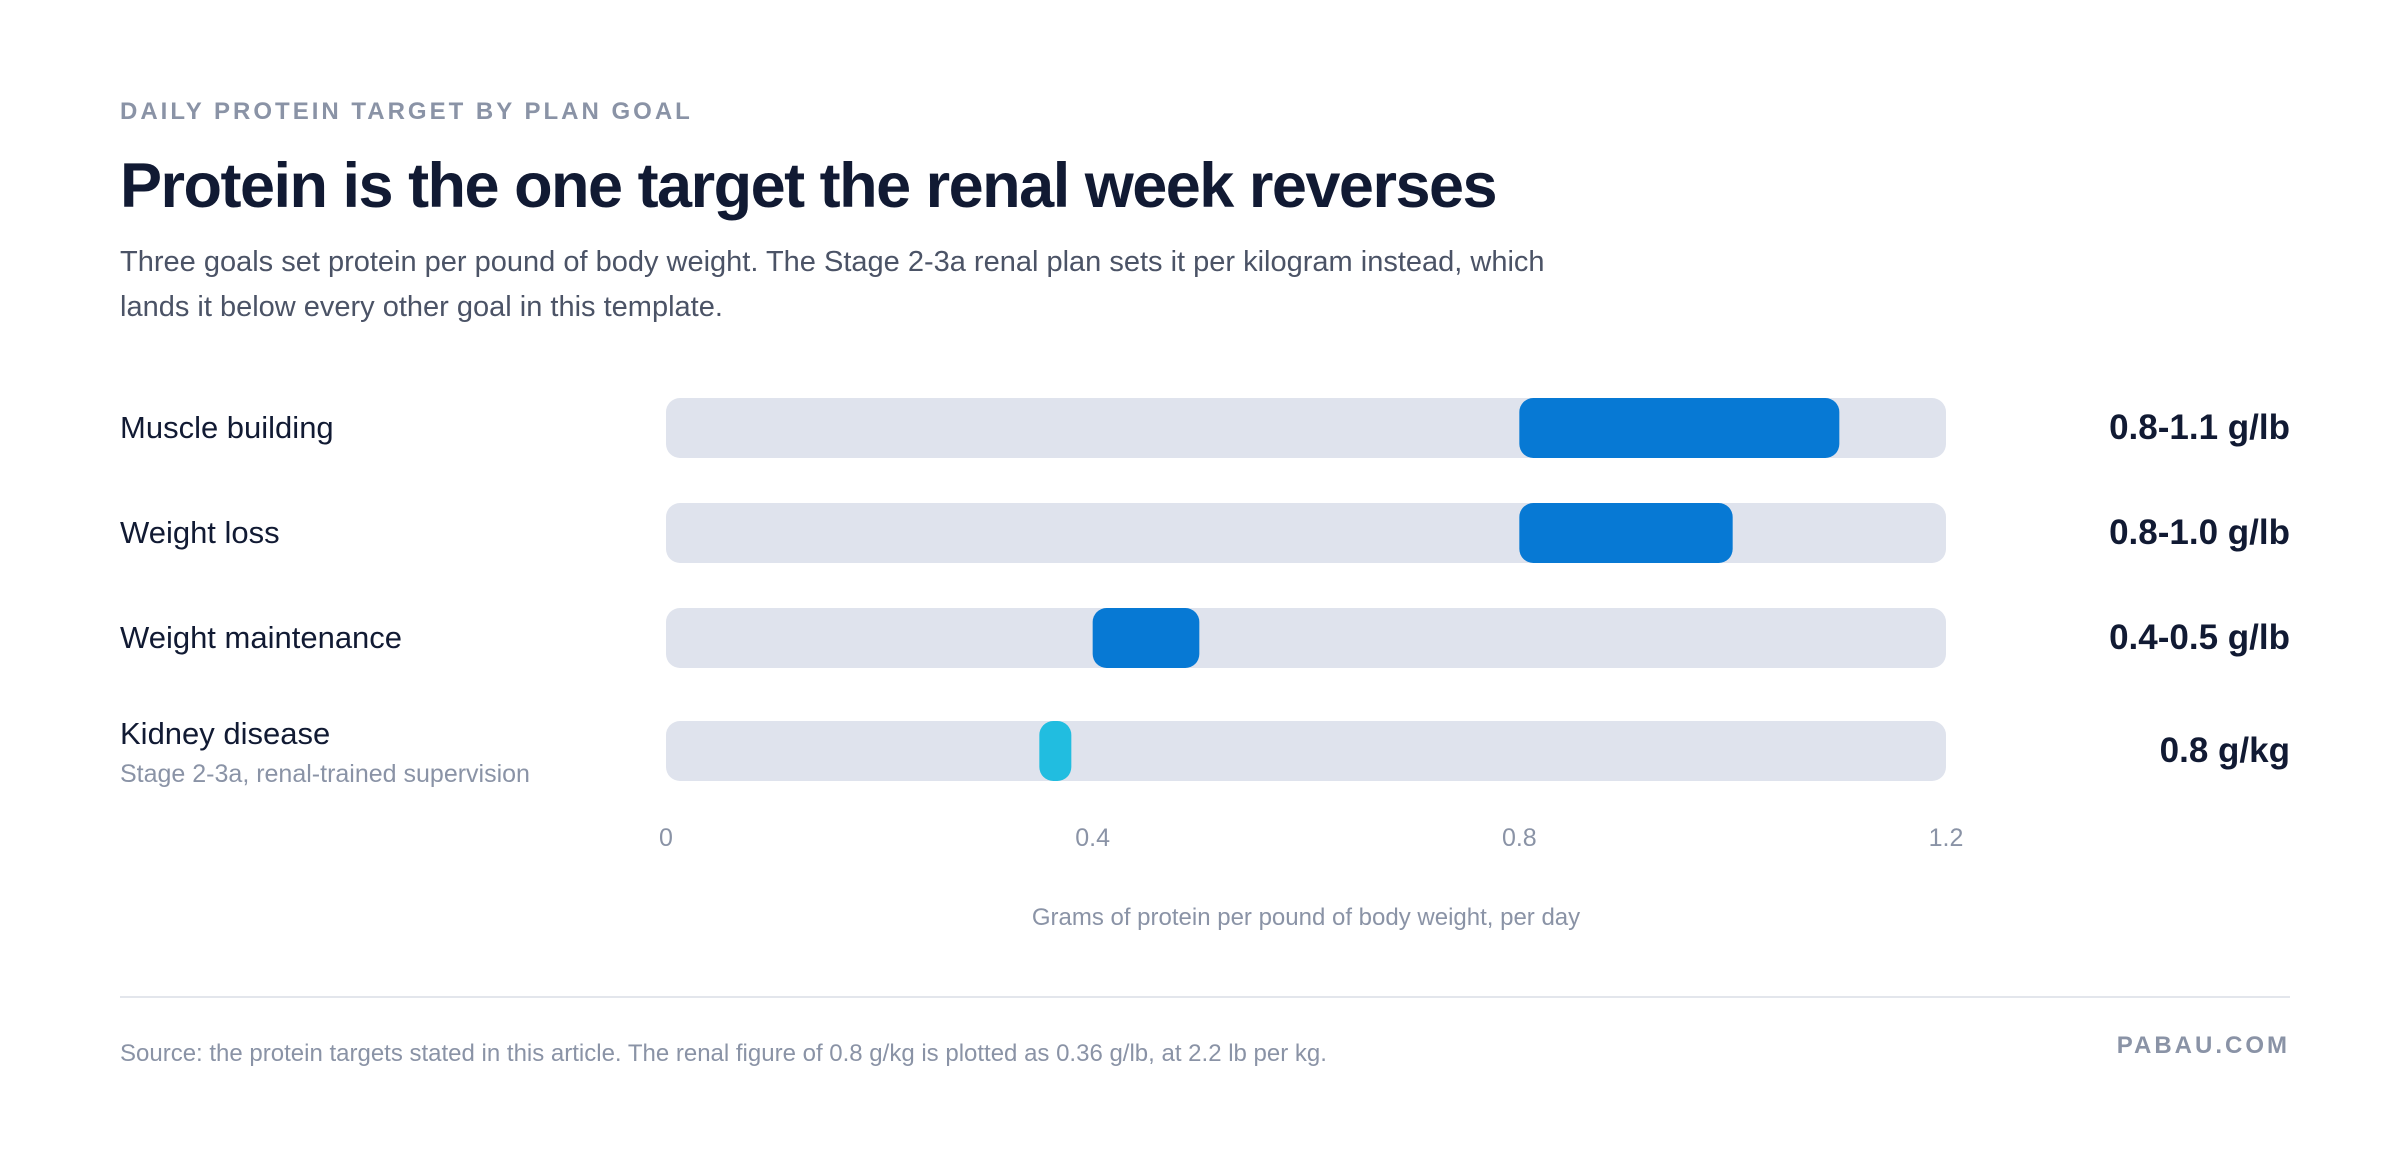 The width and height of the screenshot is (2400, 1174). Describe the element at coordinates (1679, 428) in the screenshot. I see `bar-range-muscle-building` at that location.